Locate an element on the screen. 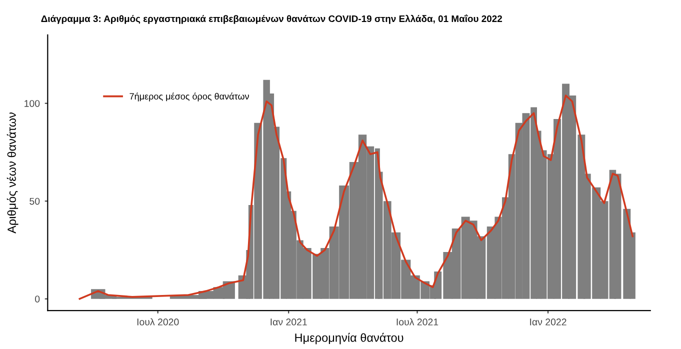 The image size is (681, 349). chart-title: Διάγραμμα 3: Αριθμός εργαστηριακά επιβεβαιωμένων θανάτων COVID-19 στην Ελλάδα, 01 Μαΐου 2022 is located at coordinates (271, 19).